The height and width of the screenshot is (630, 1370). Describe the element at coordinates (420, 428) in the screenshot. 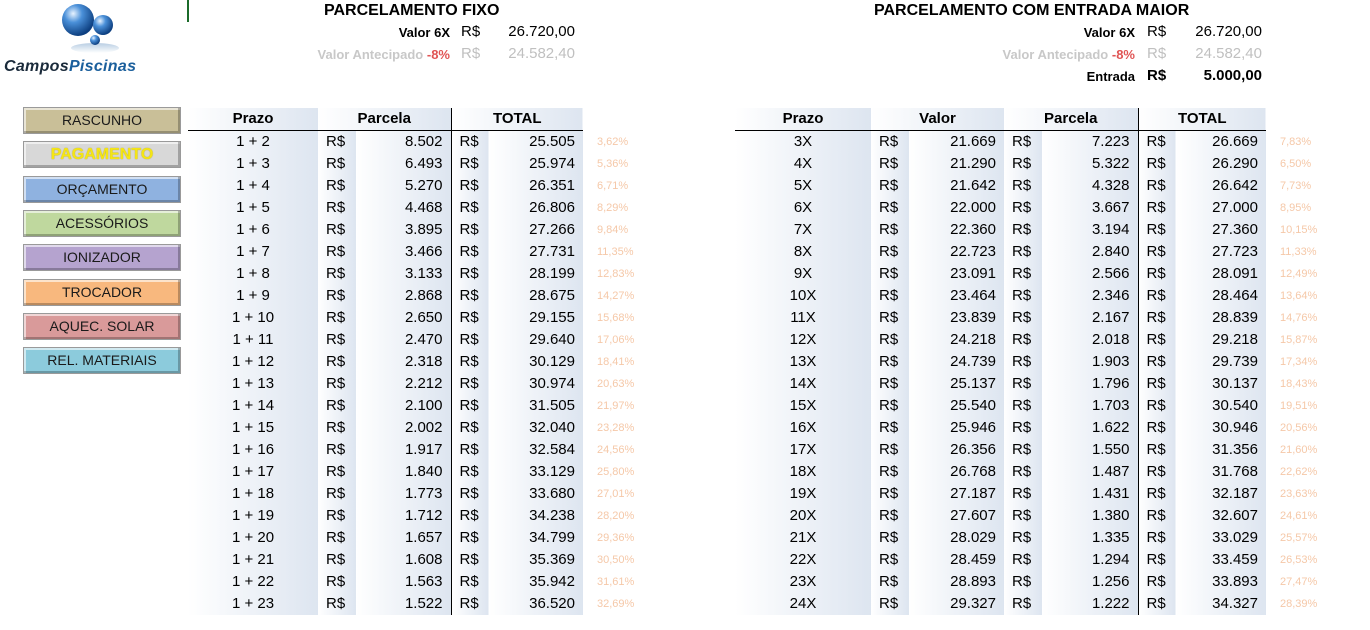

I see `table-row: 1 + 15 R$ 2.002 R$ 32.040 23,28%` at that location.